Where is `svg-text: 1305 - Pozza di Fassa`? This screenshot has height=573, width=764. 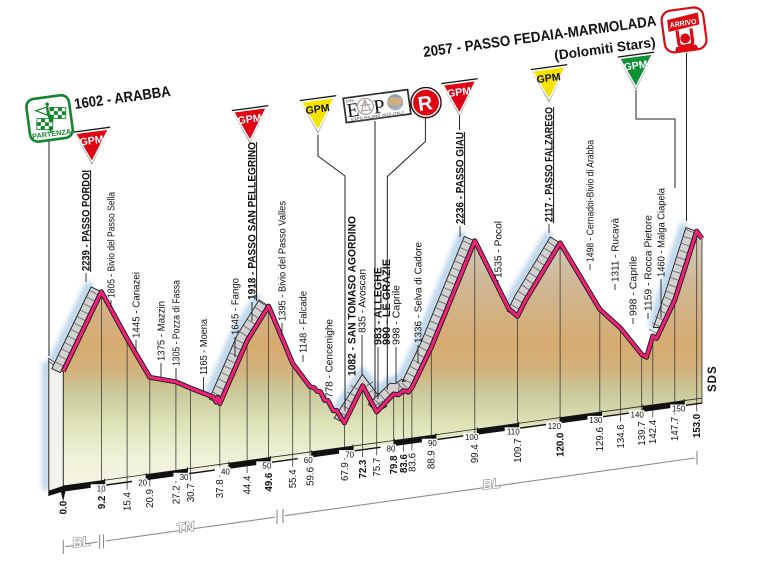 svg-text: 1305 - Pozza di Fassa is located at coordinates (176, 323).